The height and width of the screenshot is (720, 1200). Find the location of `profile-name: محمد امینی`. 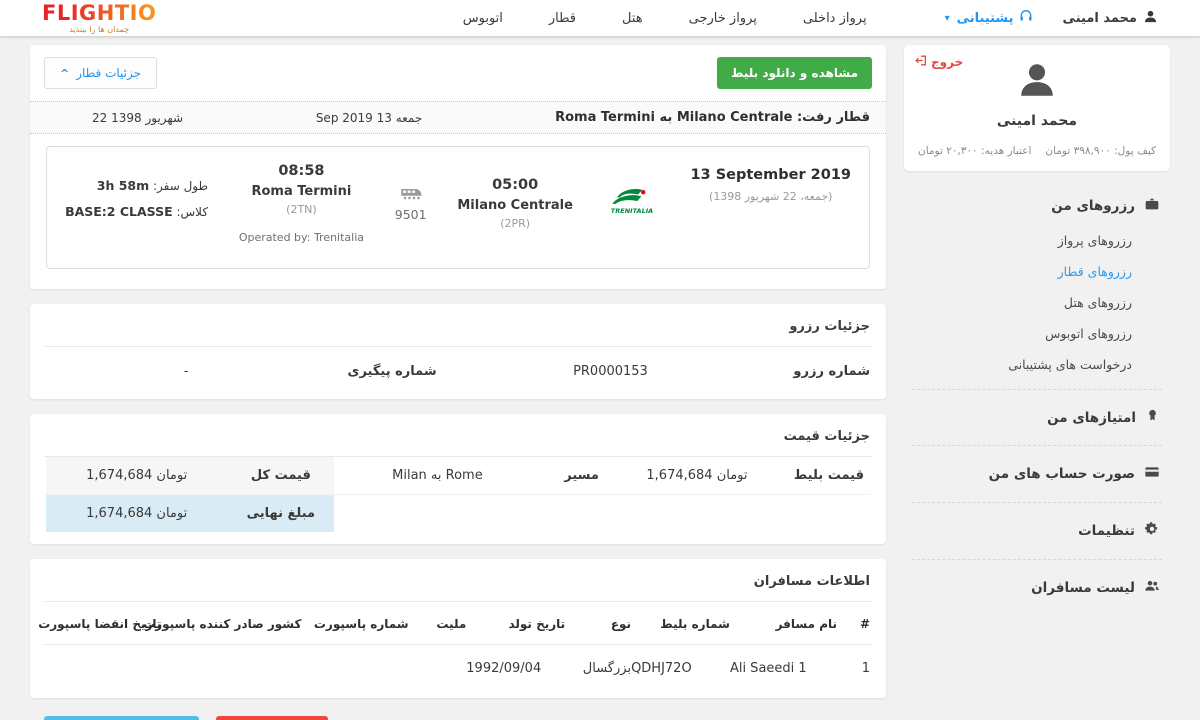

profile-name: محمد امینی is located at coordinates (1037, 121).